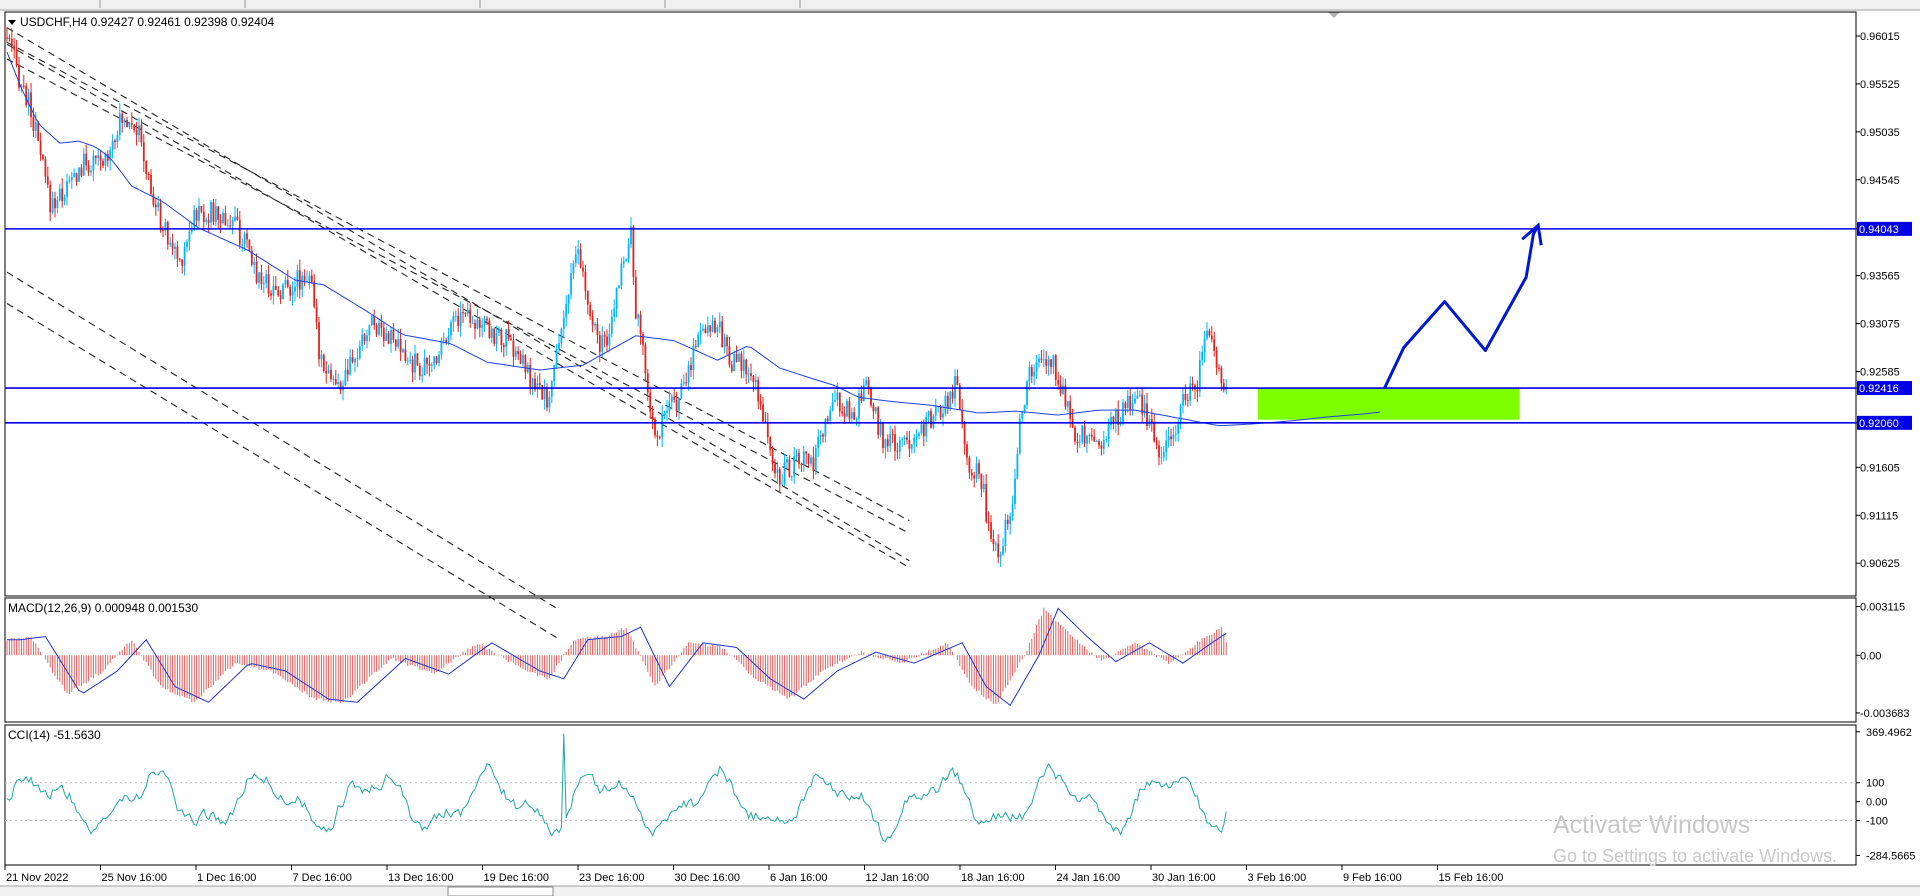 Image resolution: width=1920 pixels, height=896 pixels. What do you see at coordinates (707, 878) in the screenshot?
I see `time-label: 30 Dec 16:00` at bounding box center [707, 878].